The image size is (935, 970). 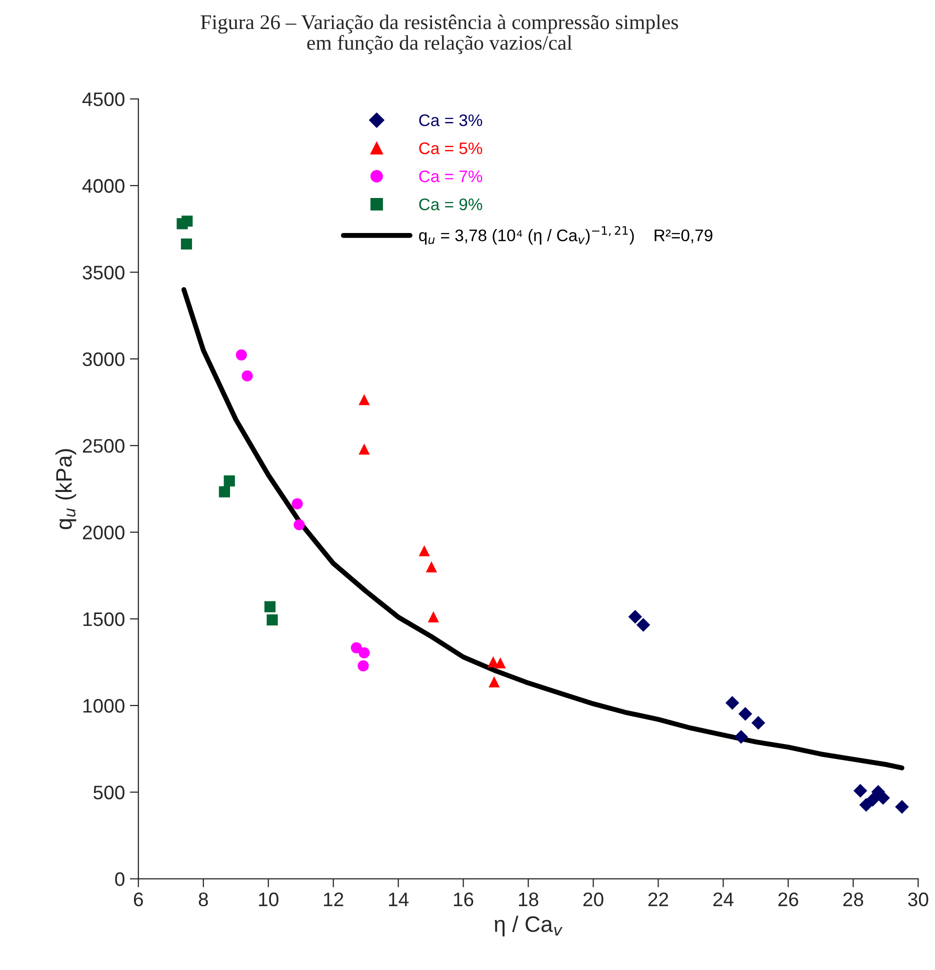 I want to click on y-tick-label: 3500, so click(x=103, y=273).